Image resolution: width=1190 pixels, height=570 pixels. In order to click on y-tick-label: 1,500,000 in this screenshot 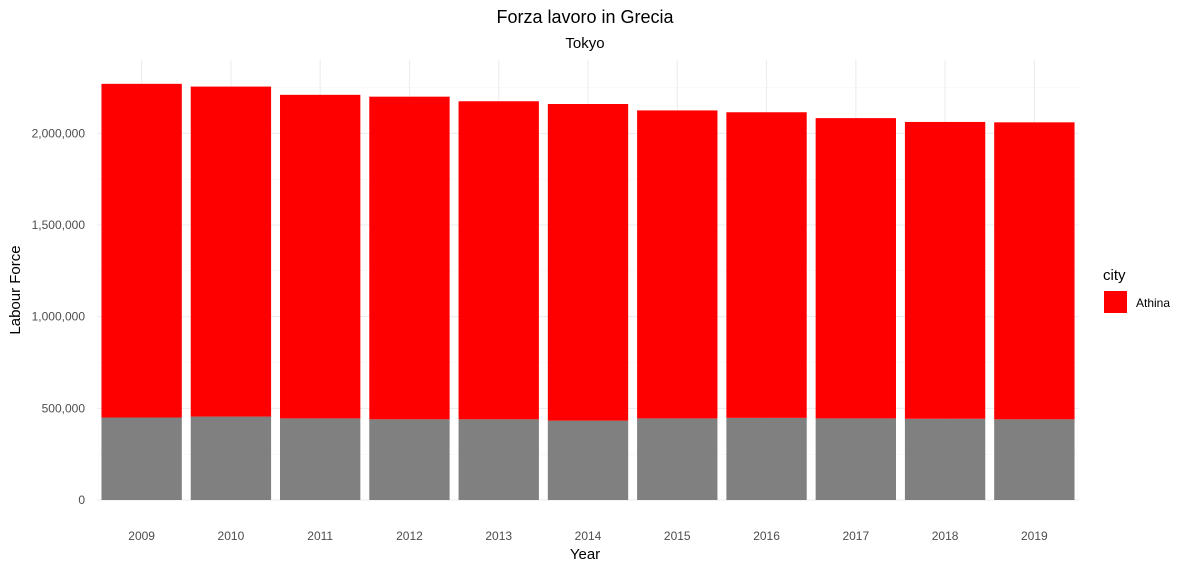, I will do `click(59, 225)`.